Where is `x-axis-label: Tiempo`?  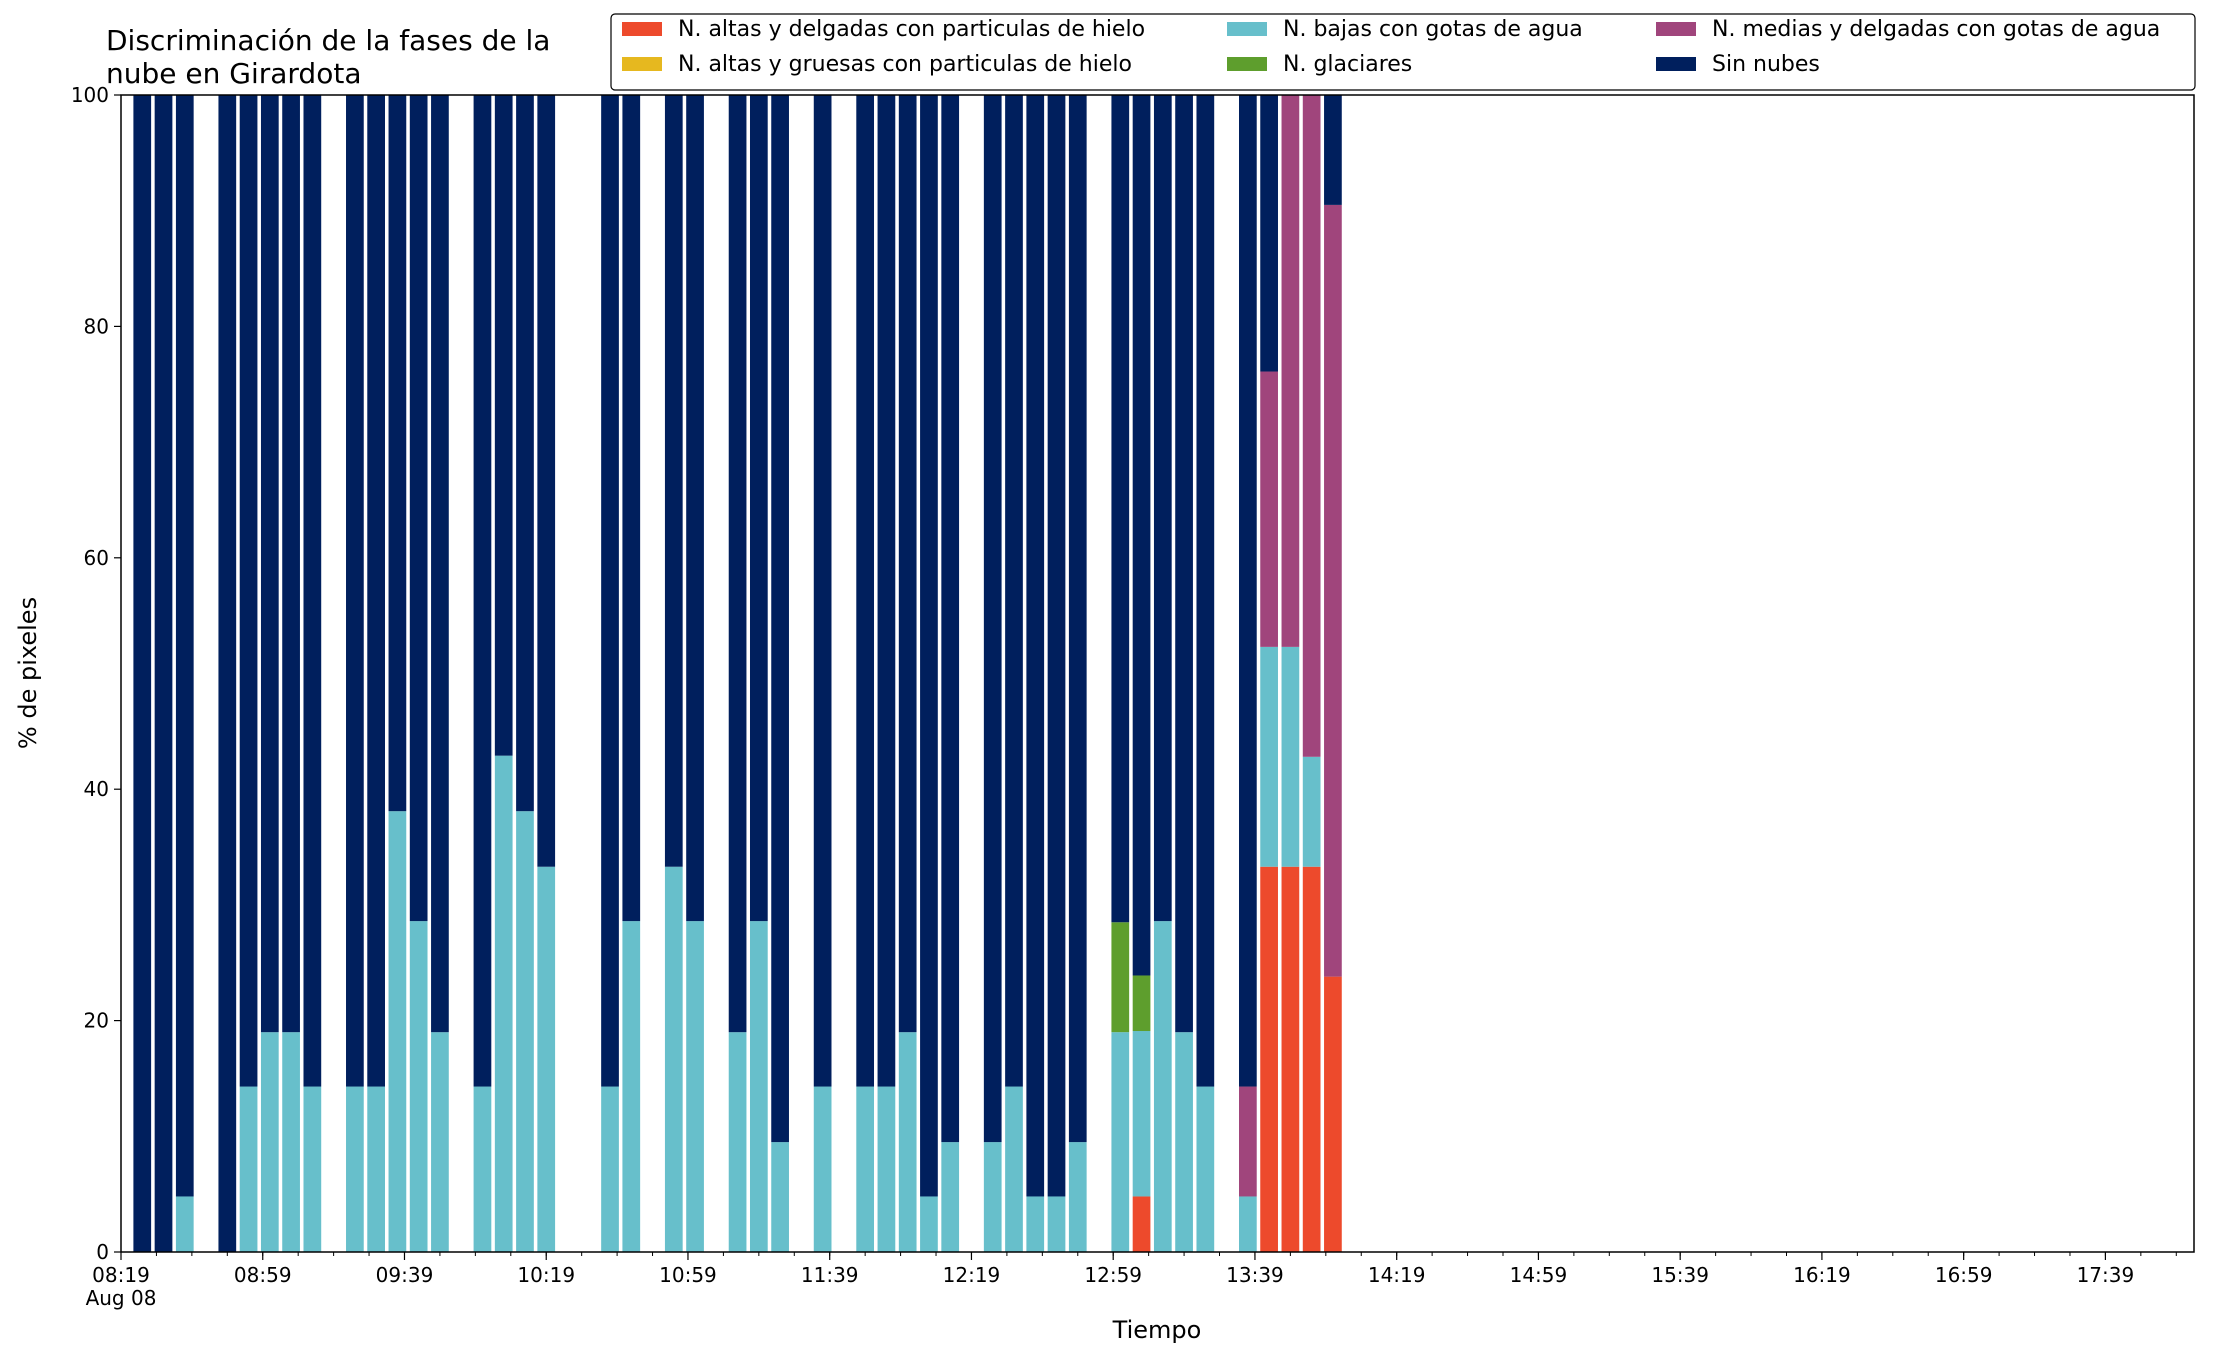
x-axis-label: Tiempo is located at coordinates (1157, 1330).